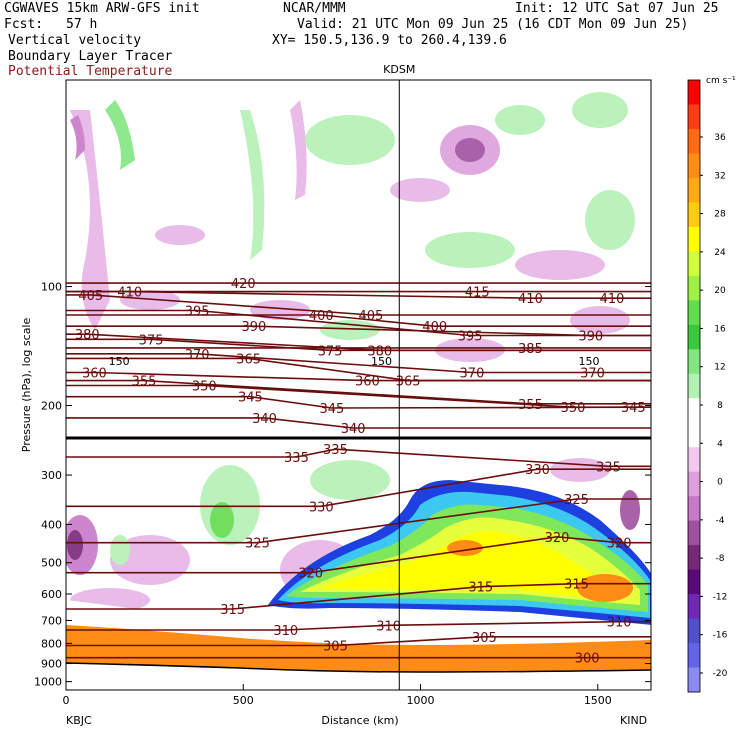  I want to click on station-marker-label: KDSM, so click(399, 69).